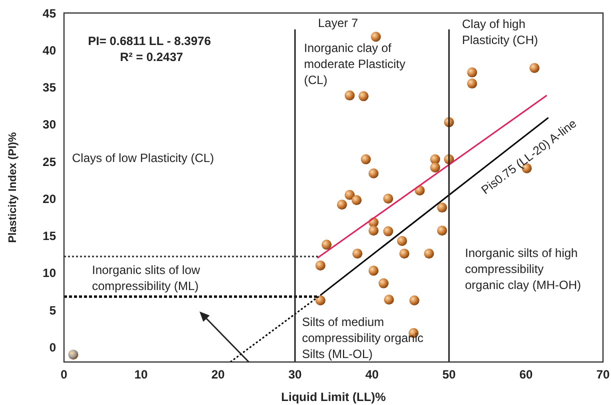 Image resolution: width=611 pixels, height=405 pixels. Describe the element at coordinates (49, 236) in the screenshot. I see `y-tick-label: 15` at that location.